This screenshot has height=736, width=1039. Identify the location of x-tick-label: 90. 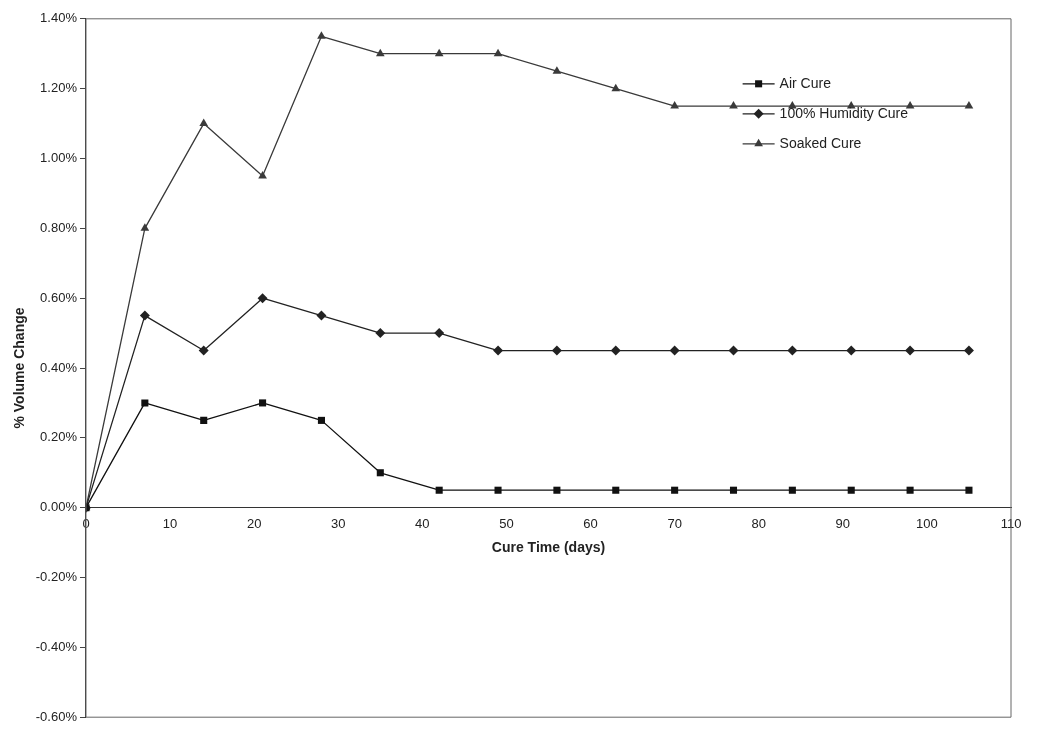
(843, 524).